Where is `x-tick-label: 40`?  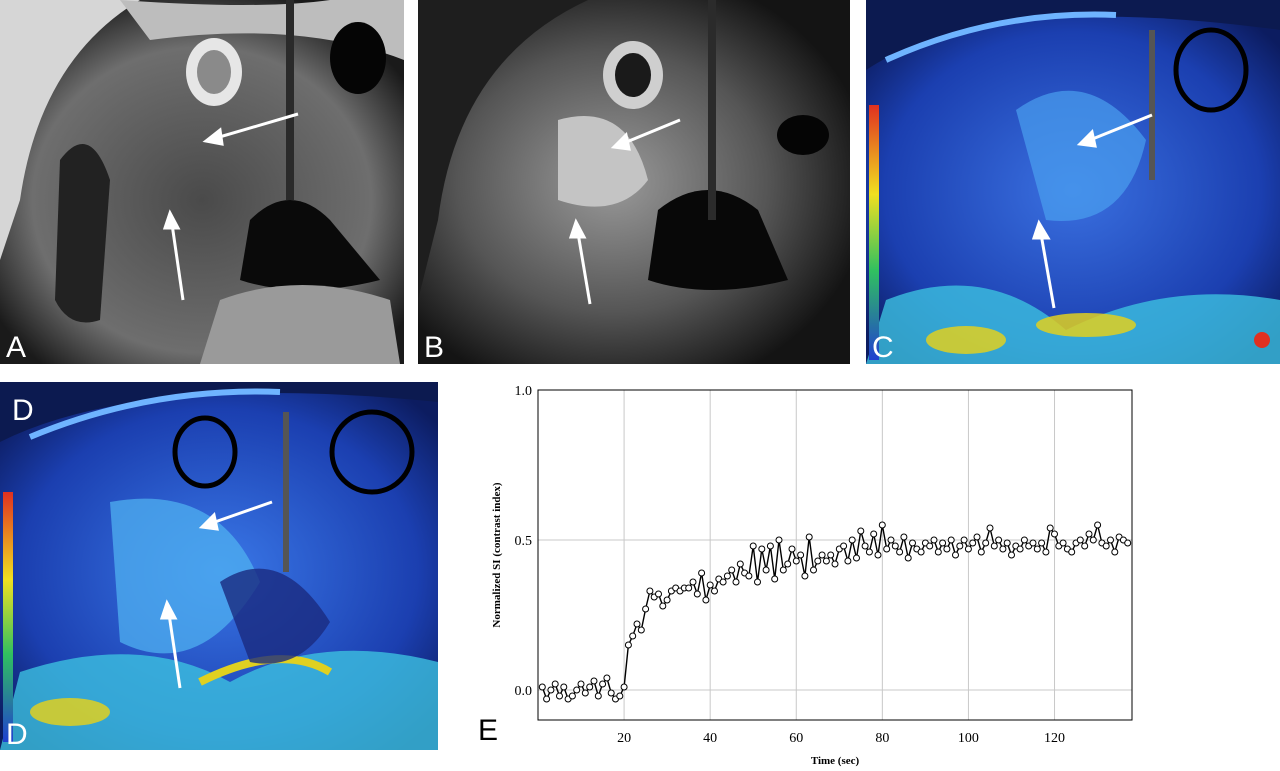 x-tick-label: 40 is located at coordinates (710, 738).